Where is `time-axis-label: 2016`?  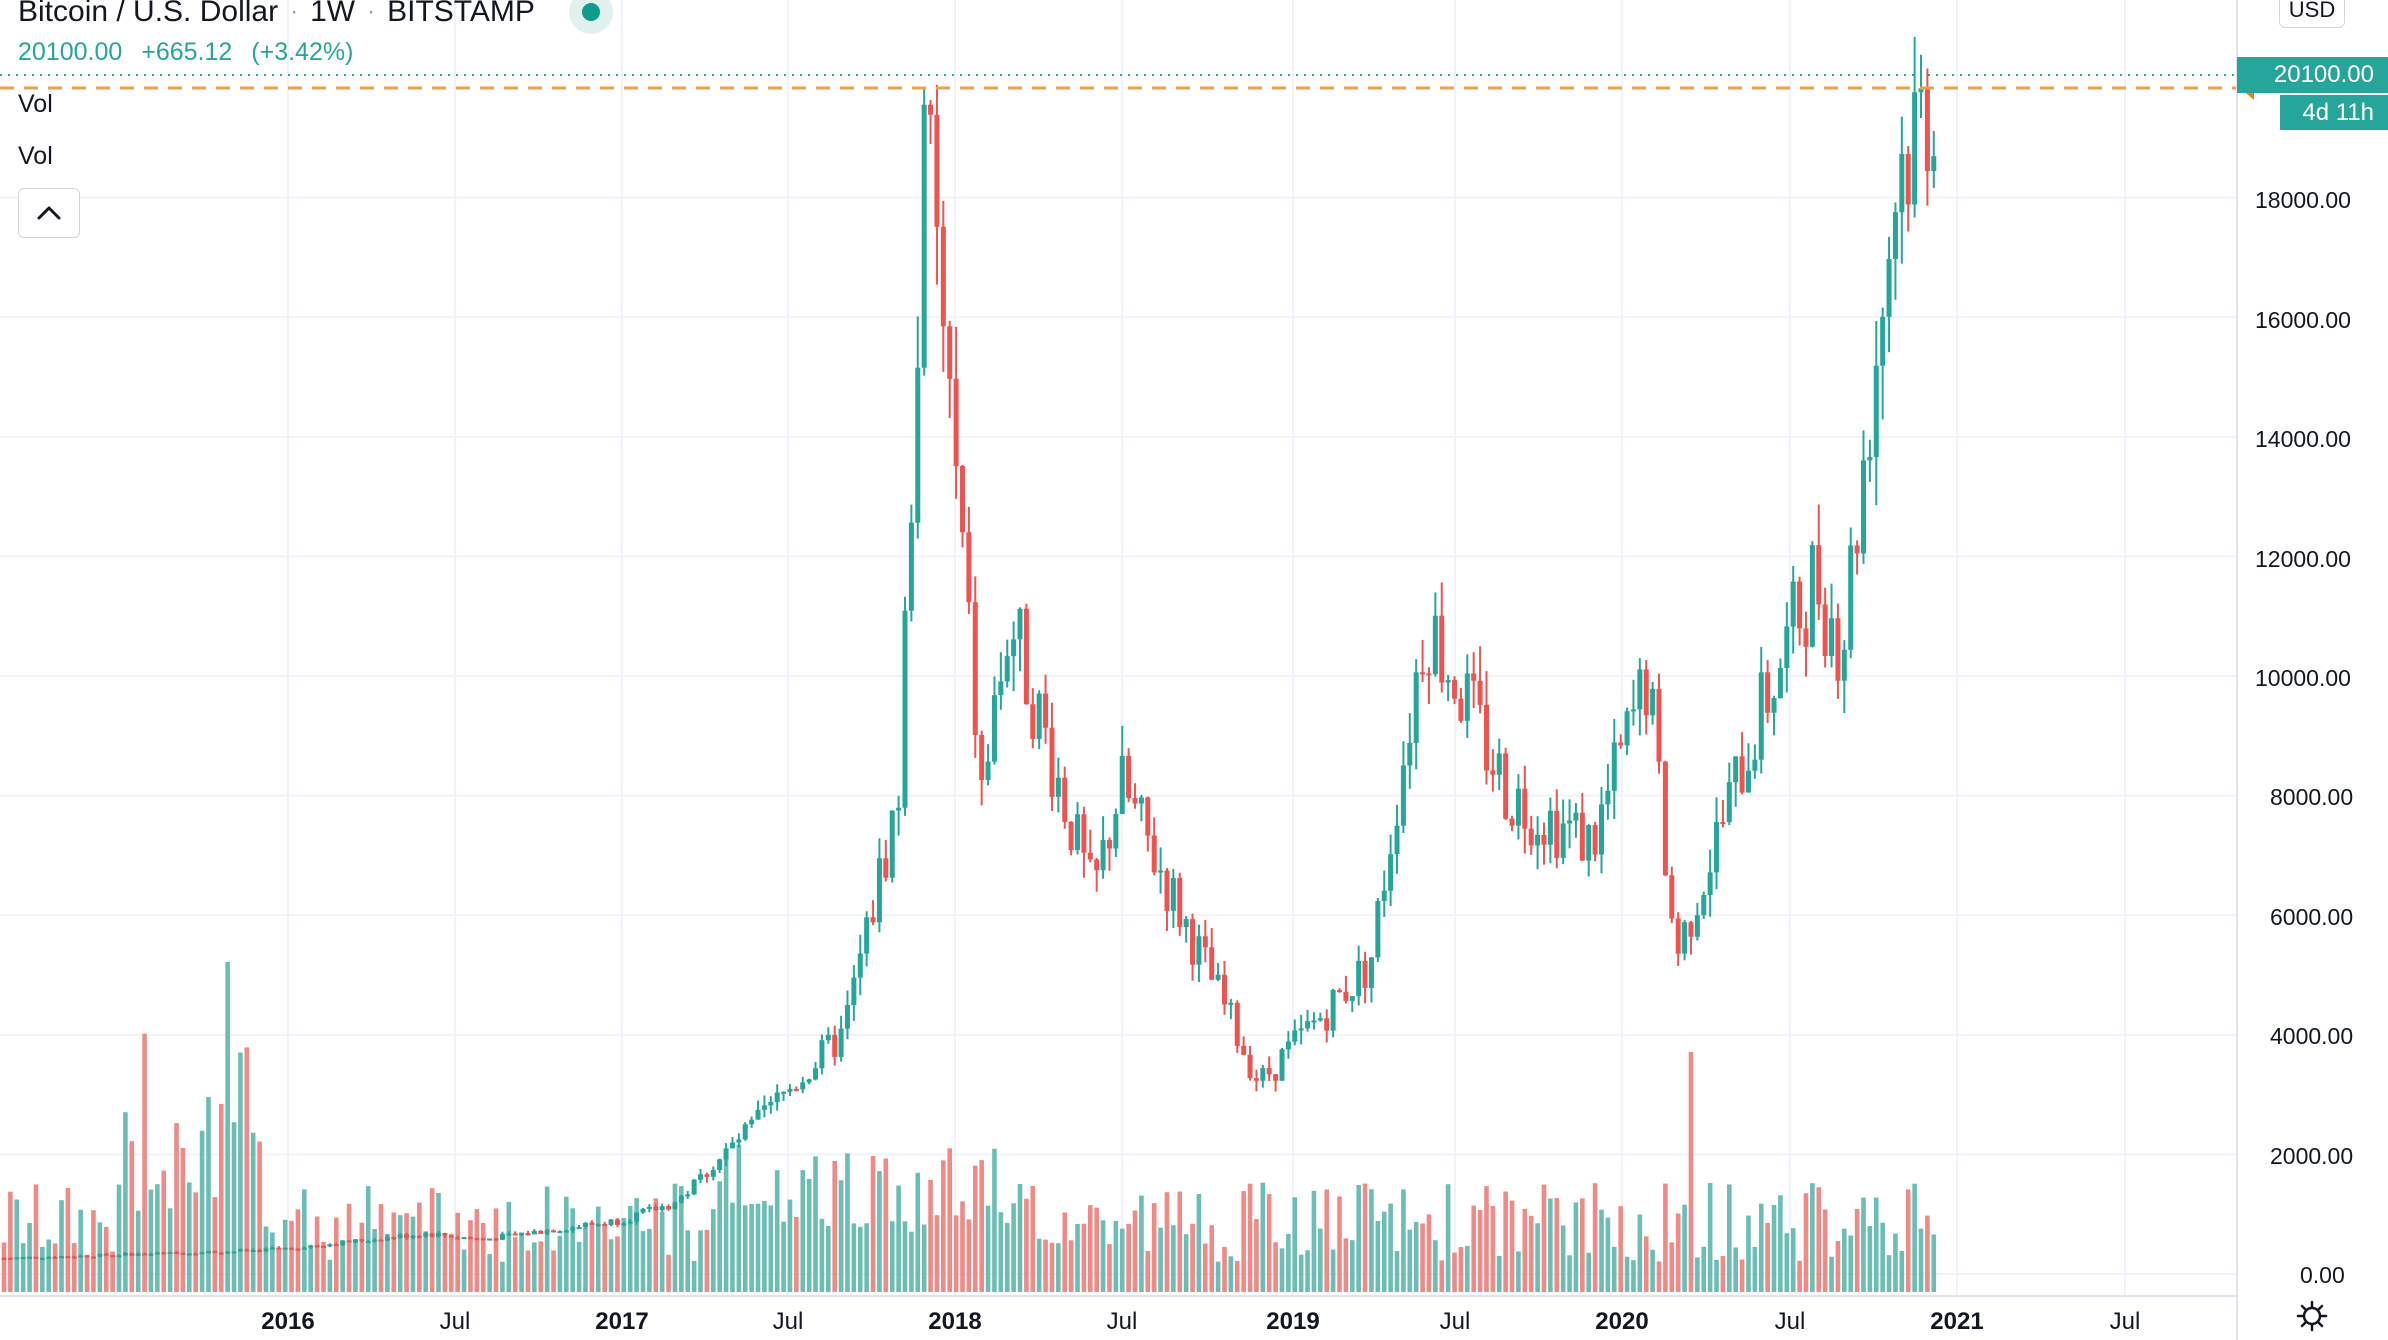 time-axis-label: 2016 is located at coordinates (288, 1321).